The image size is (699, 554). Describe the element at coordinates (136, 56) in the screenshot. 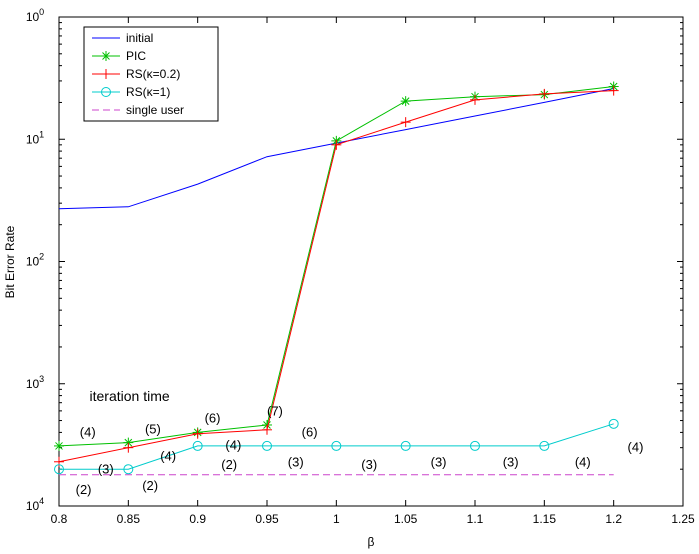

I see `legend-label: PIC` at that location.